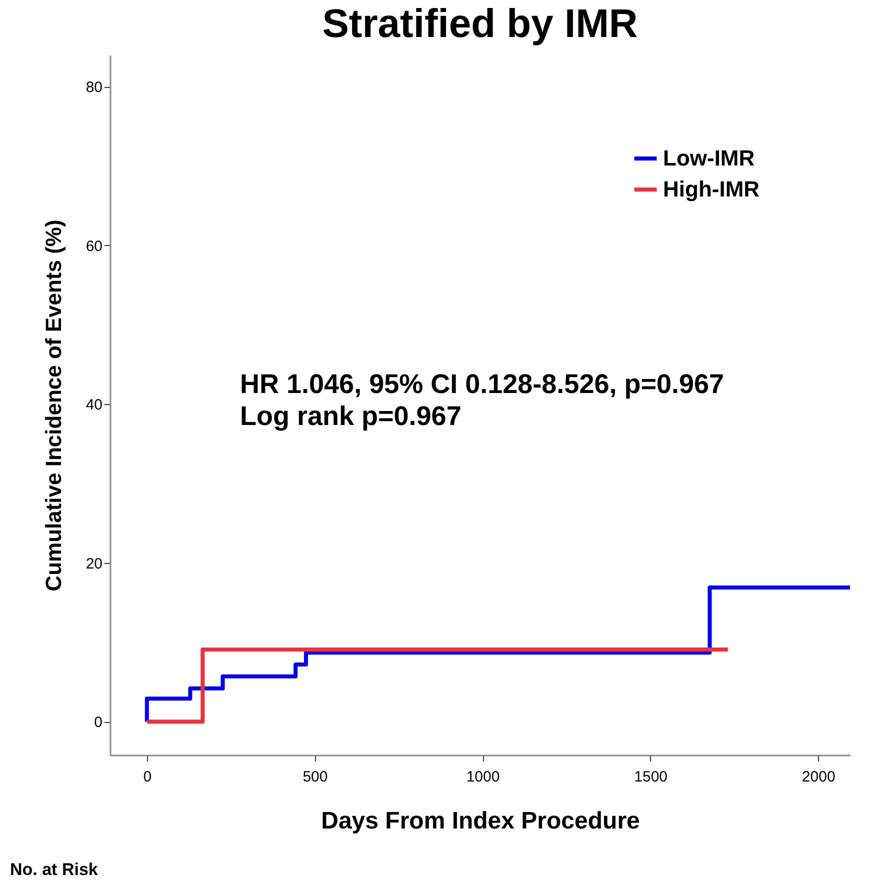  What do you see at coordinates (53, 406) in the screenshot?
I see `y-axis-title: Cumulative Incidence of Events (%)` at bounding box center [53, 406].